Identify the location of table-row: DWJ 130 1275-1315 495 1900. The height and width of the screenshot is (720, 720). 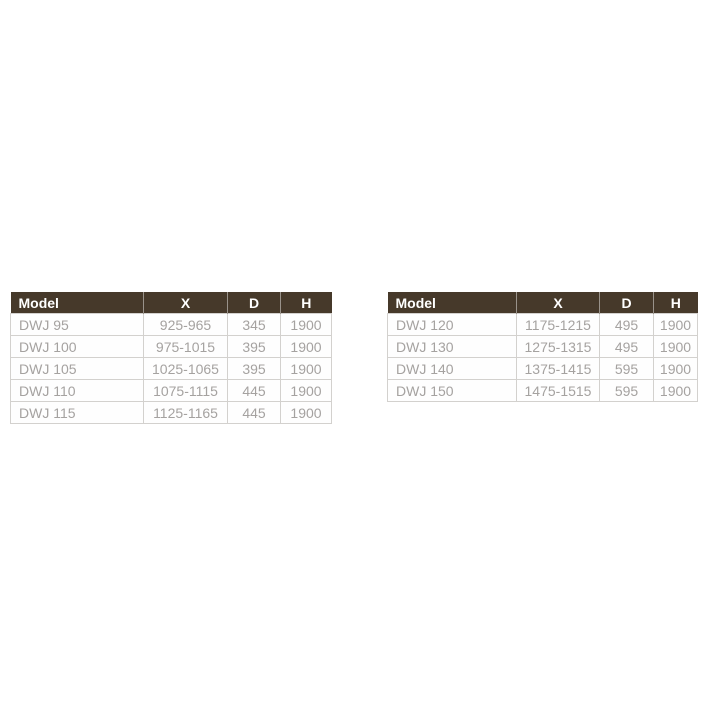
(542, 346).